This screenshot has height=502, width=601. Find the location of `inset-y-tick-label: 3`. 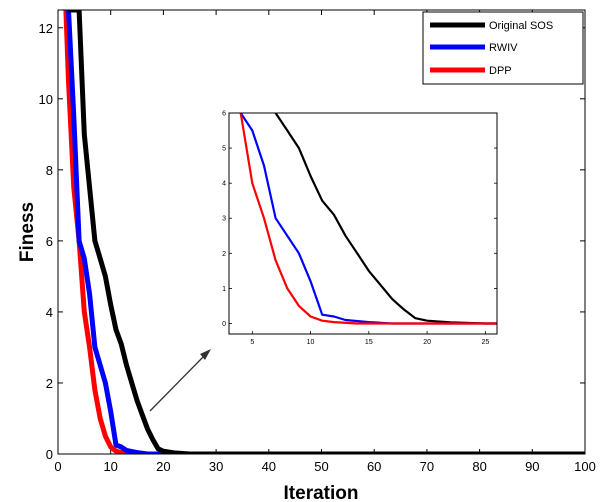

inset-y-tick-label: 3 is located at coordinates (224, 219).